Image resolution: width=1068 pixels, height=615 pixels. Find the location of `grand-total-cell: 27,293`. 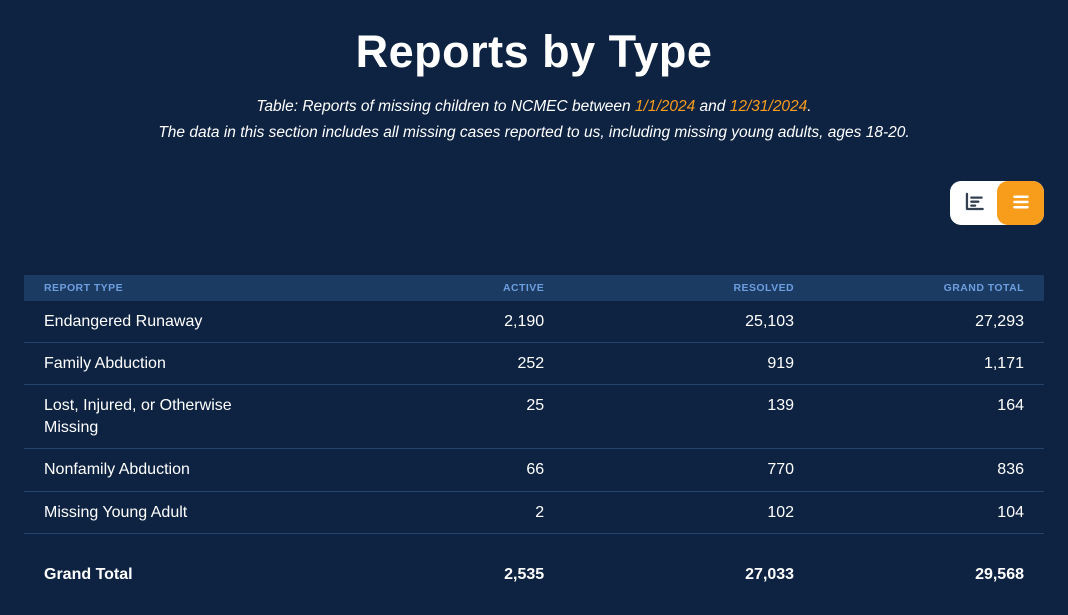

grand-total-cell: 27,293 is located at coordinates (919, 322).